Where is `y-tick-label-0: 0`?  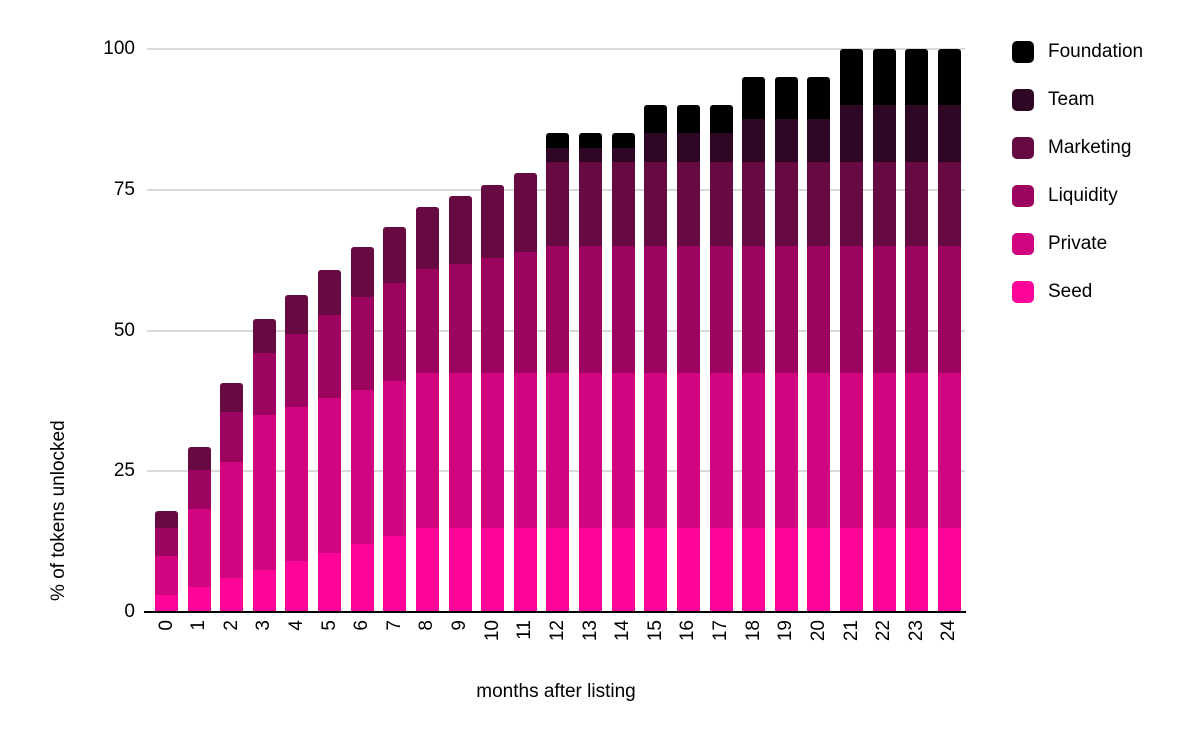
y-tick-label-0: 0 is located at coordinates (129, 611).